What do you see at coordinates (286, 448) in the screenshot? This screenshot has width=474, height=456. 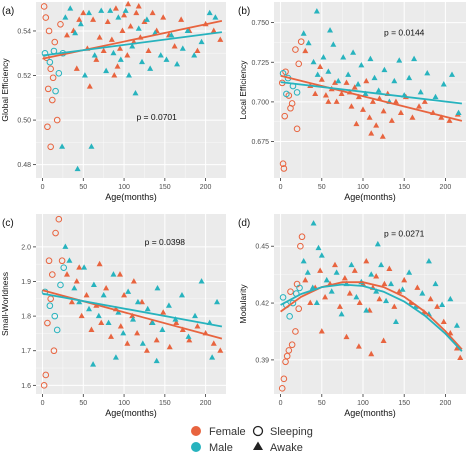 I see `legend-awake-label: Awake` at bounding box center [286, 448].